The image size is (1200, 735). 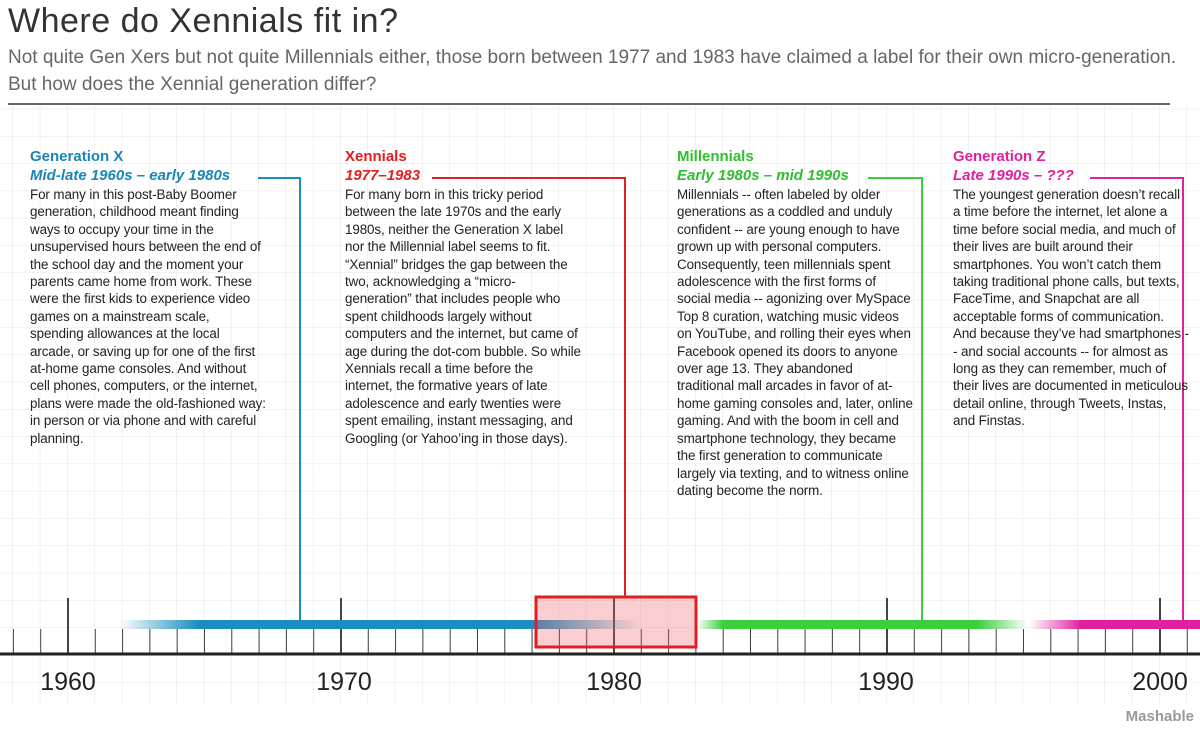 I want to click on generation-span: Late 1990s – ???, so click(x=1013, y=175).